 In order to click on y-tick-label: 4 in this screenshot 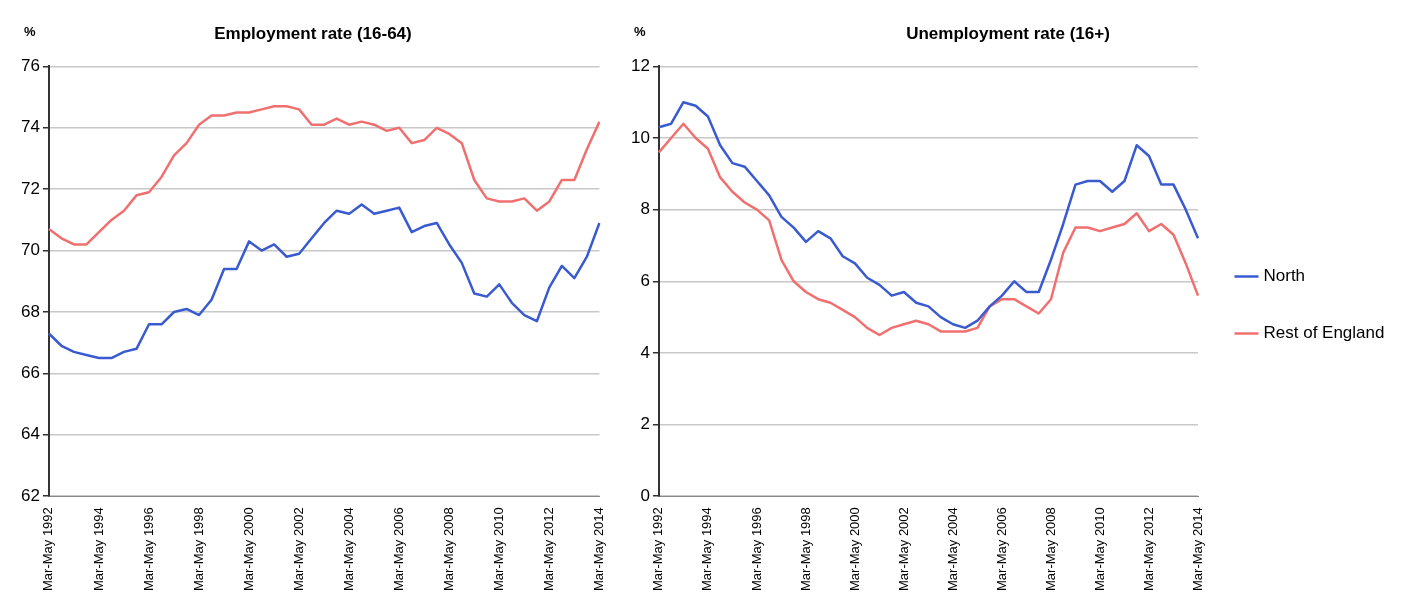, I will do `click(645, 352)`.